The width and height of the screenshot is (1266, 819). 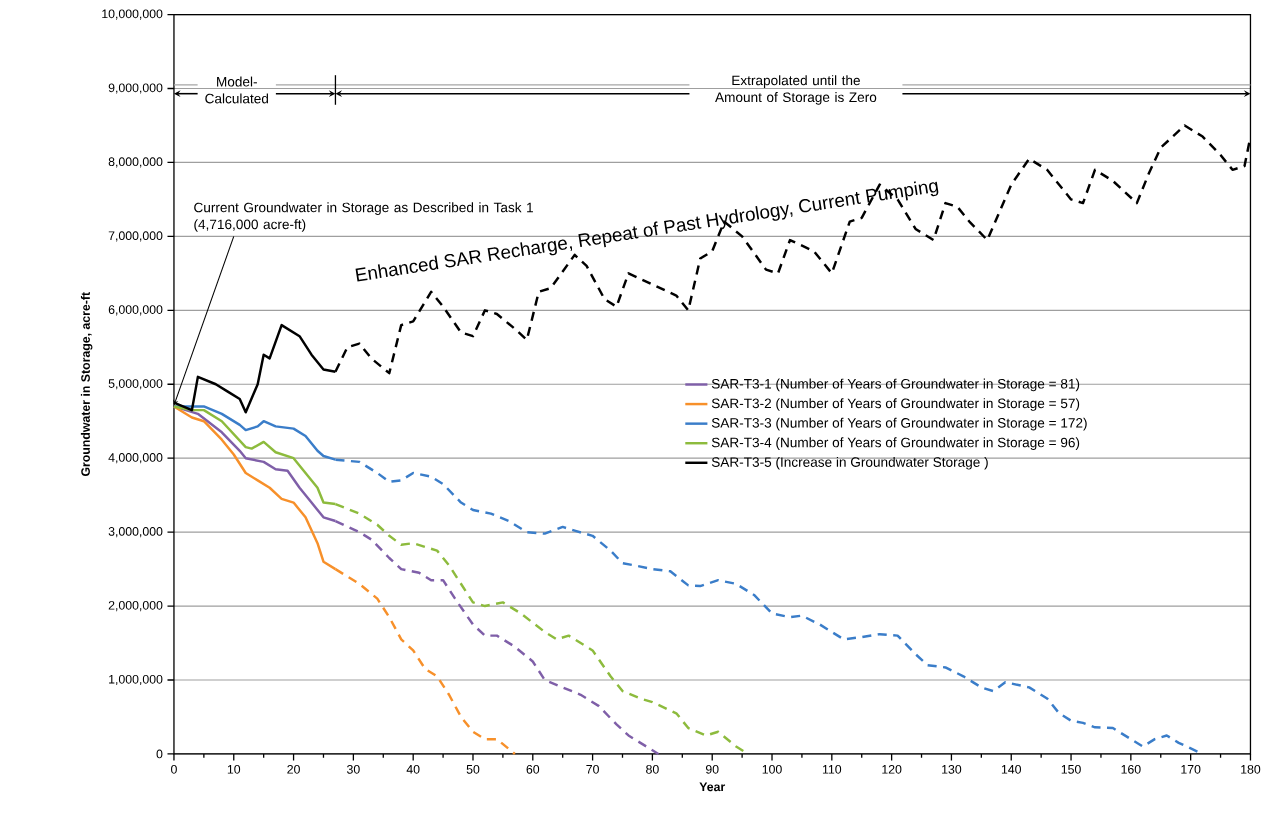 What do you see at coordinates (652, 769) in the screenshot?
I see `x-tick-label: 80` at bounding box center [652, 769].